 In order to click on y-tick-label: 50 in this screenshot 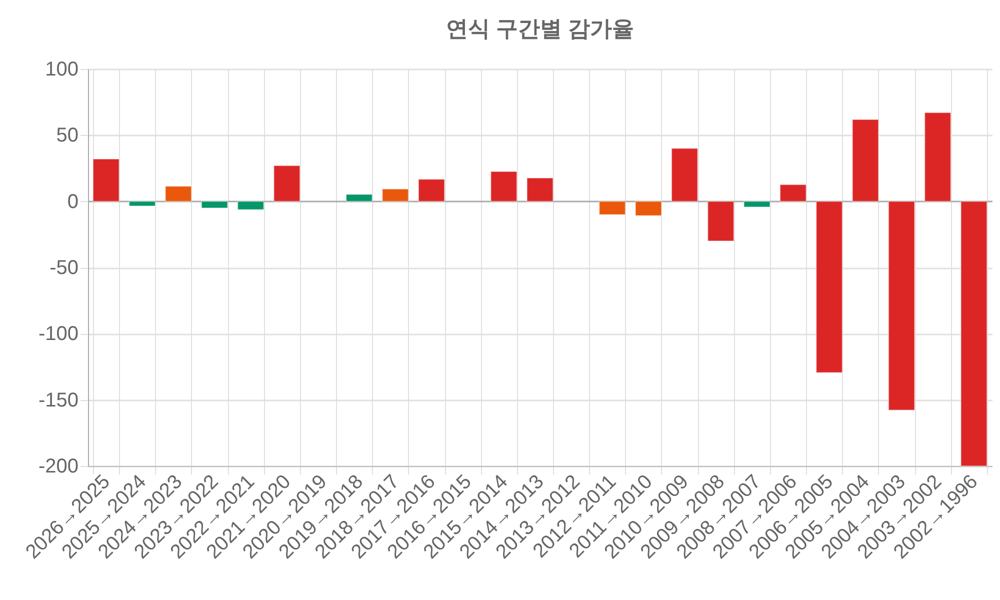, I will do `click(67, 135)`.